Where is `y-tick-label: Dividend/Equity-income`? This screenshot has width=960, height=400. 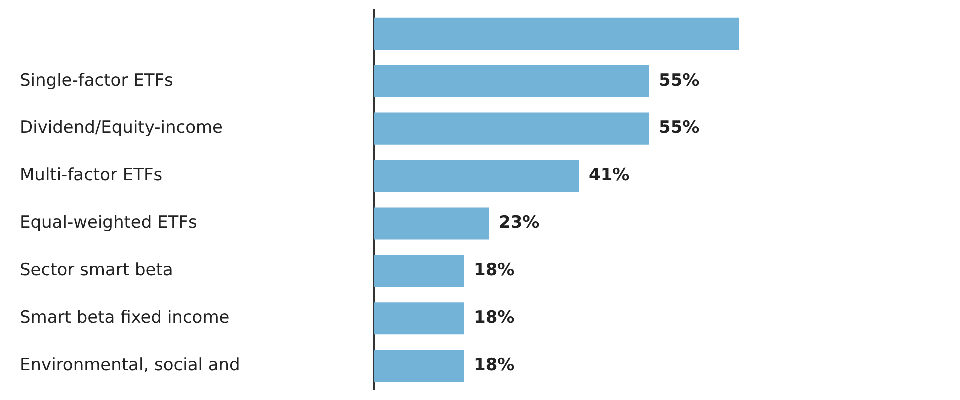
y-tick-label: Dividend/Equity-income is located at coordinates (121, 128).